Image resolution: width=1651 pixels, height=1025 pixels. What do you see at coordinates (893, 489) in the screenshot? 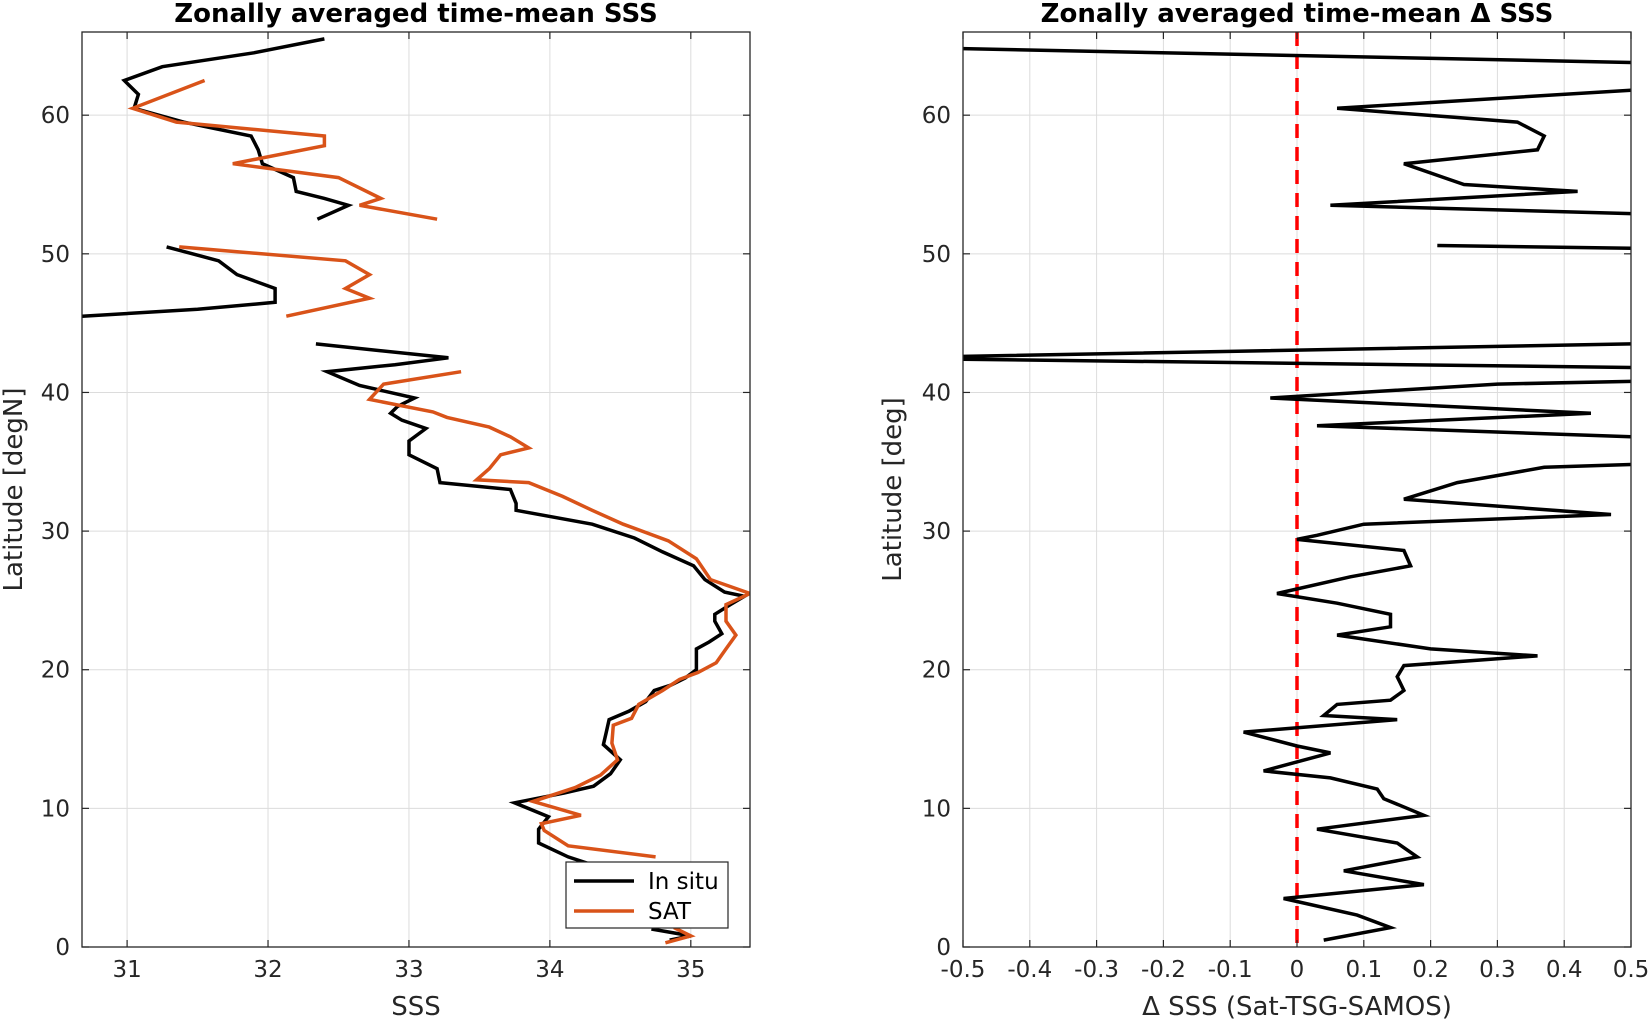
I see `y-axis-label: Latitude [deg]` at bounding box center [893, 489].